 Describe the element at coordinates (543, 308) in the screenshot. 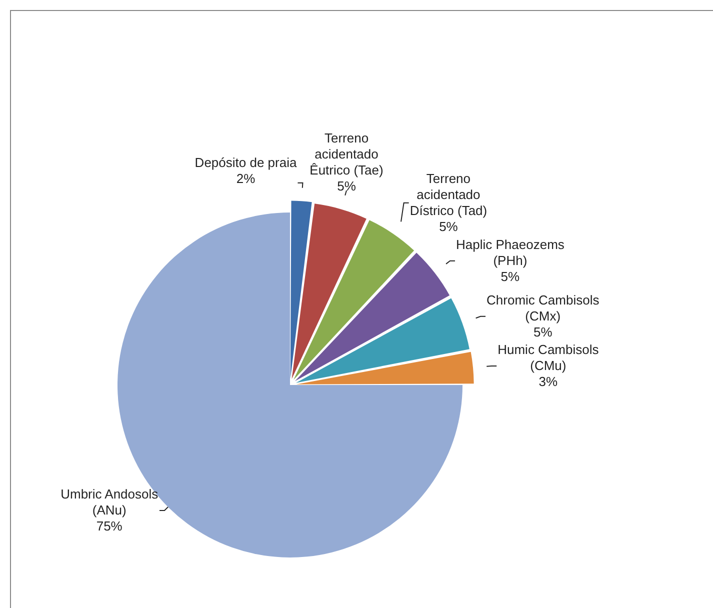

I see `slice-label: Chromic Cambisols (CMx)` at that location.